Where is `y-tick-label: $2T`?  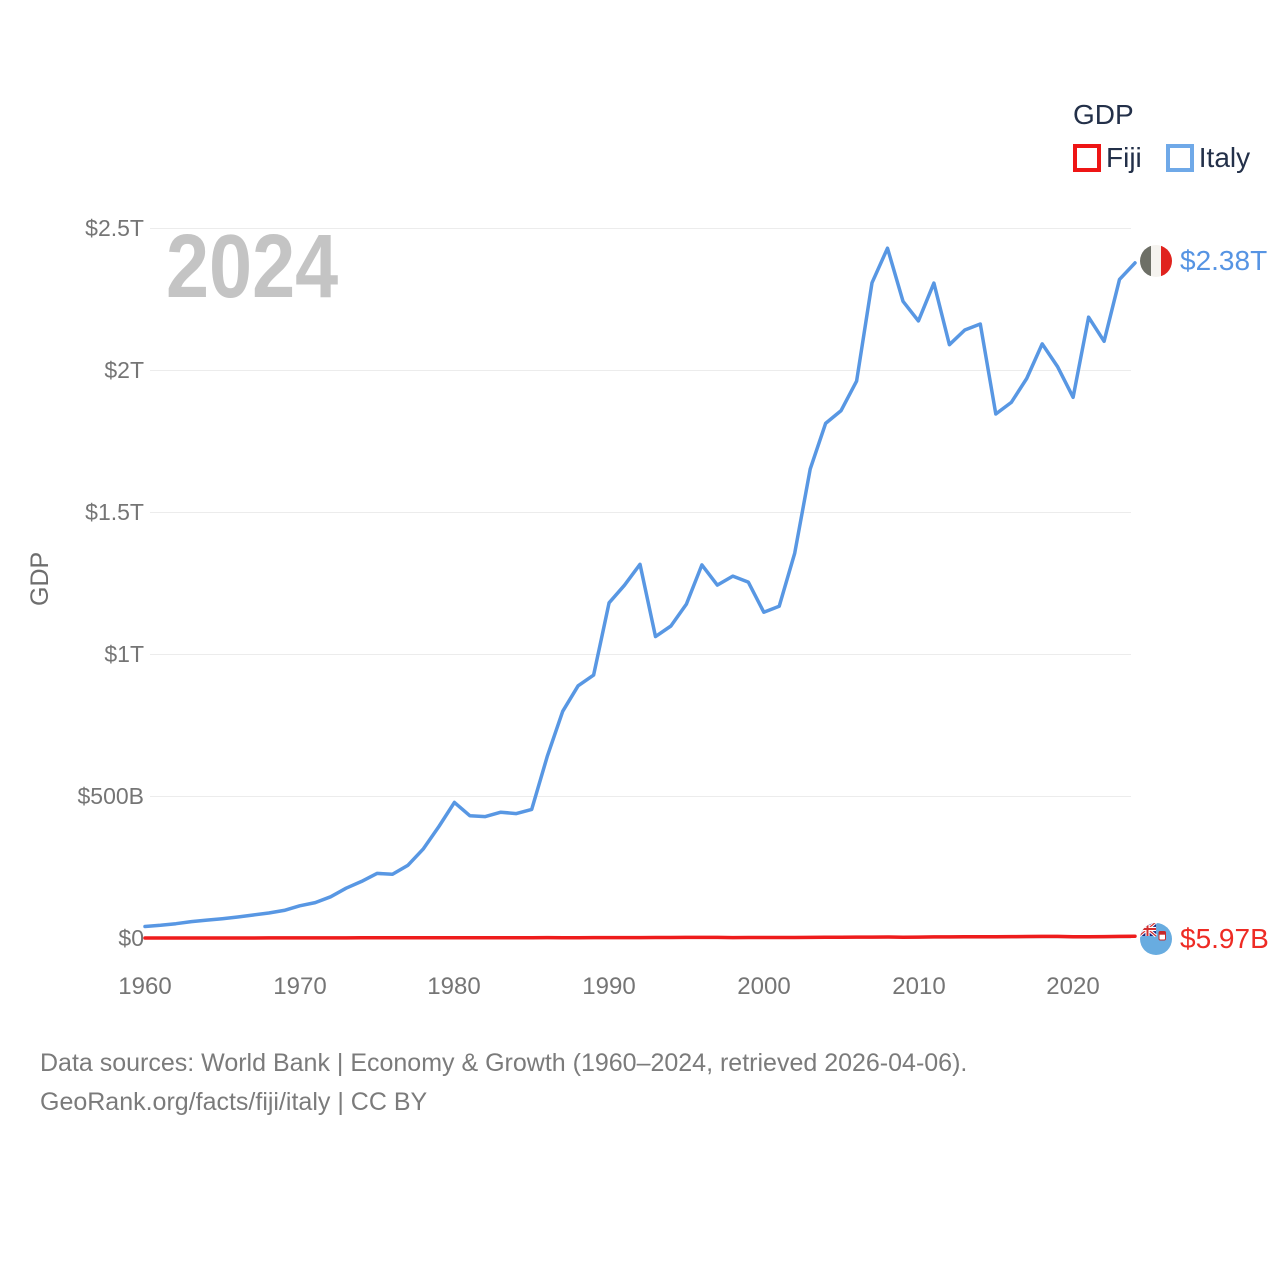
y-tick-label: $2T is located at coordinates (124, 370).